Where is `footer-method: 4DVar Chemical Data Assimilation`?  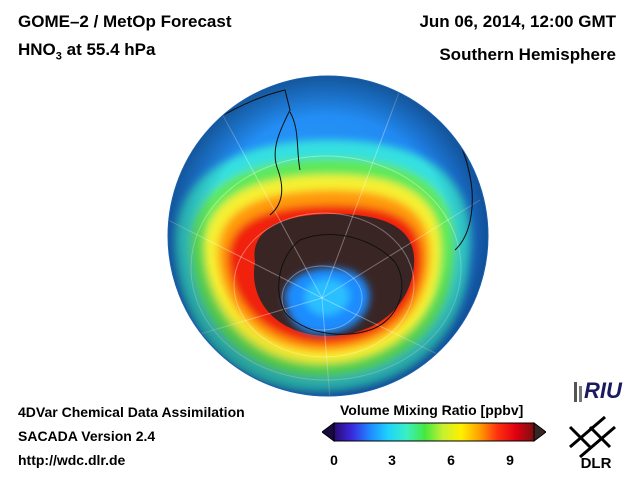
footer-method: 4DVar Chemical Data Assimilation is located at coordinates (131, 412).